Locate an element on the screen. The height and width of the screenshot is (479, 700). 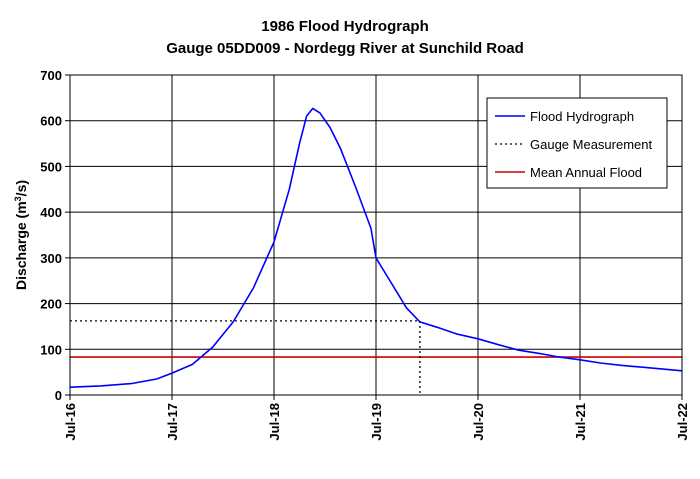
legend-label-mean-annual-flood: Mean Annual Flood is located at coordinates (586, 172).